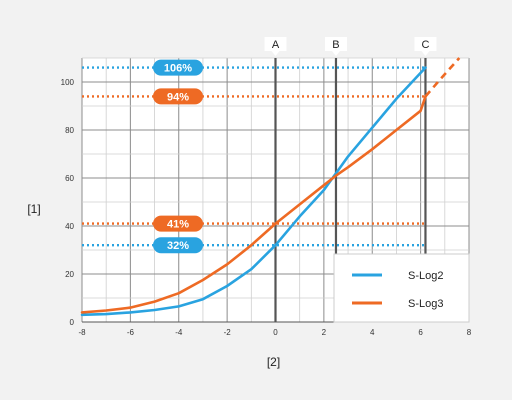  Describe the element at coordinates (324, 332) in the screenshot. I see `x-tick-label: 2` at that location.